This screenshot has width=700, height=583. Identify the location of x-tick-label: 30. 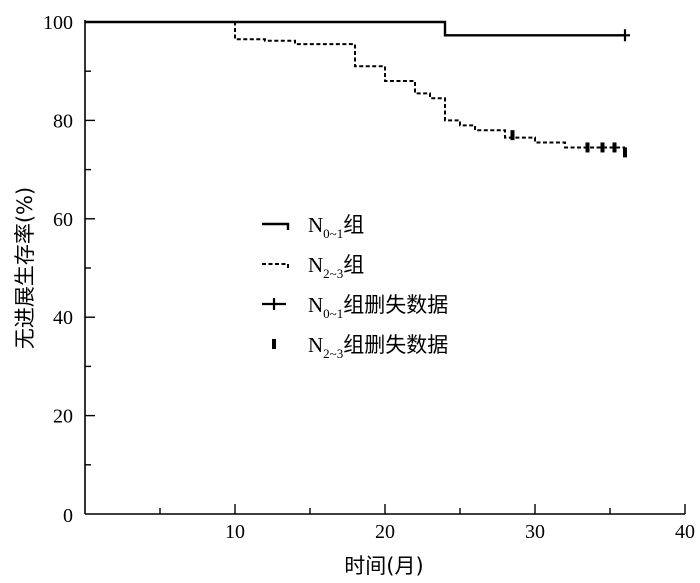
(535, 532).